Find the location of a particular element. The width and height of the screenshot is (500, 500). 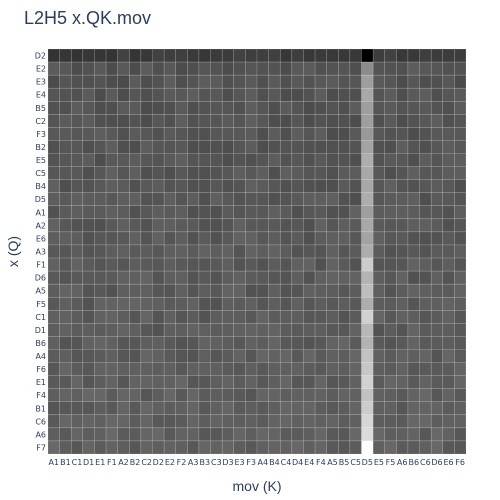

x-tick-label: A2 is located at coordinates (123, 462).